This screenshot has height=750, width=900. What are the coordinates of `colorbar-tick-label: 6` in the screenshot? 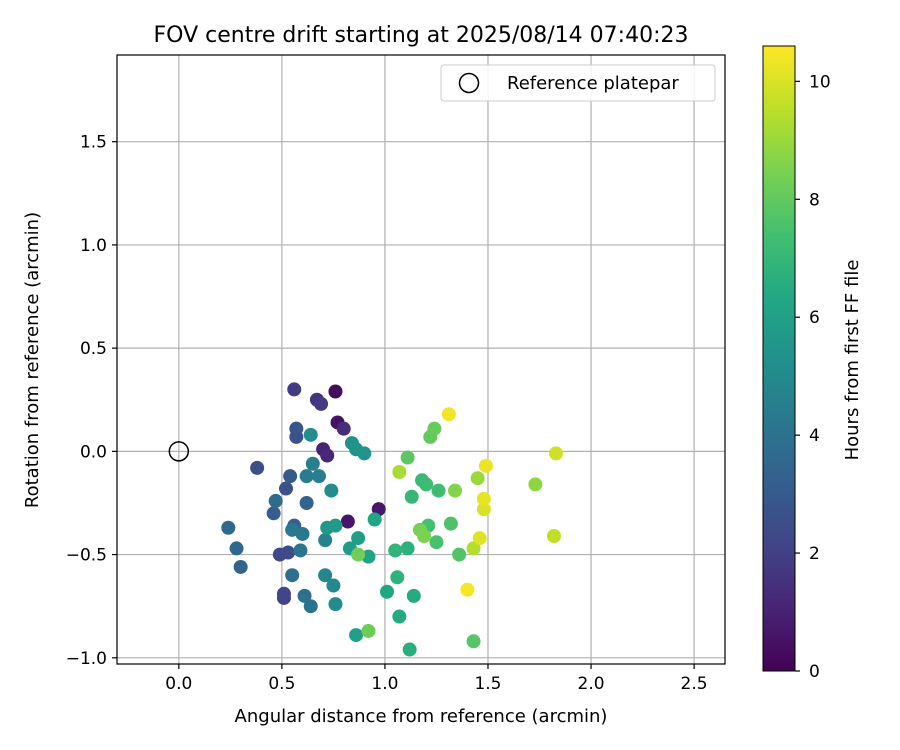 It's located at (814, 318).